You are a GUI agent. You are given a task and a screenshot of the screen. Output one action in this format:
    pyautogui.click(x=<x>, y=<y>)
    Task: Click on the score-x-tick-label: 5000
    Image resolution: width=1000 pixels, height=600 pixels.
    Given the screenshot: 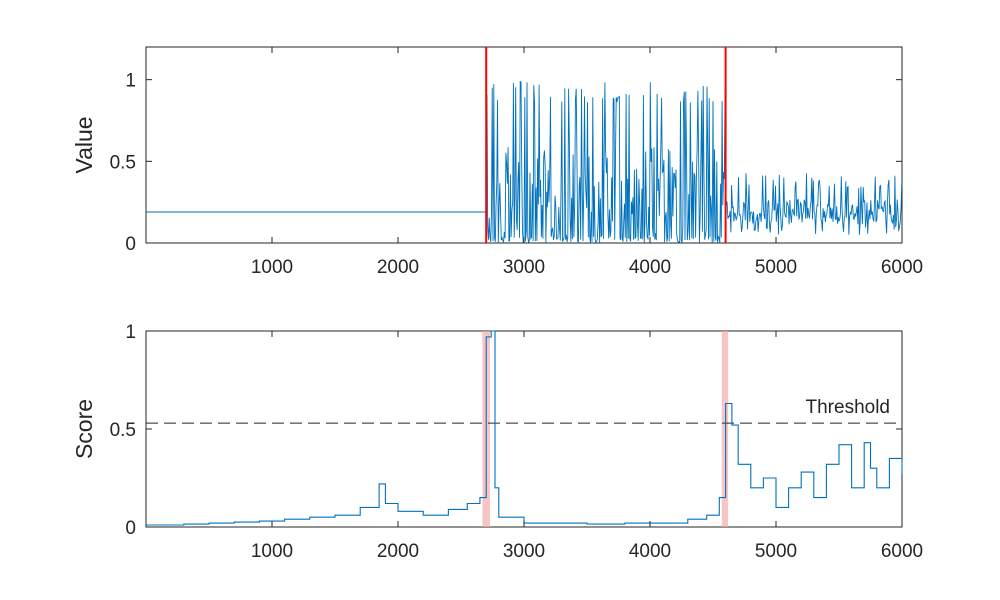 What is the action you would take?
    pyautogui.click(x=776, y=551)
    